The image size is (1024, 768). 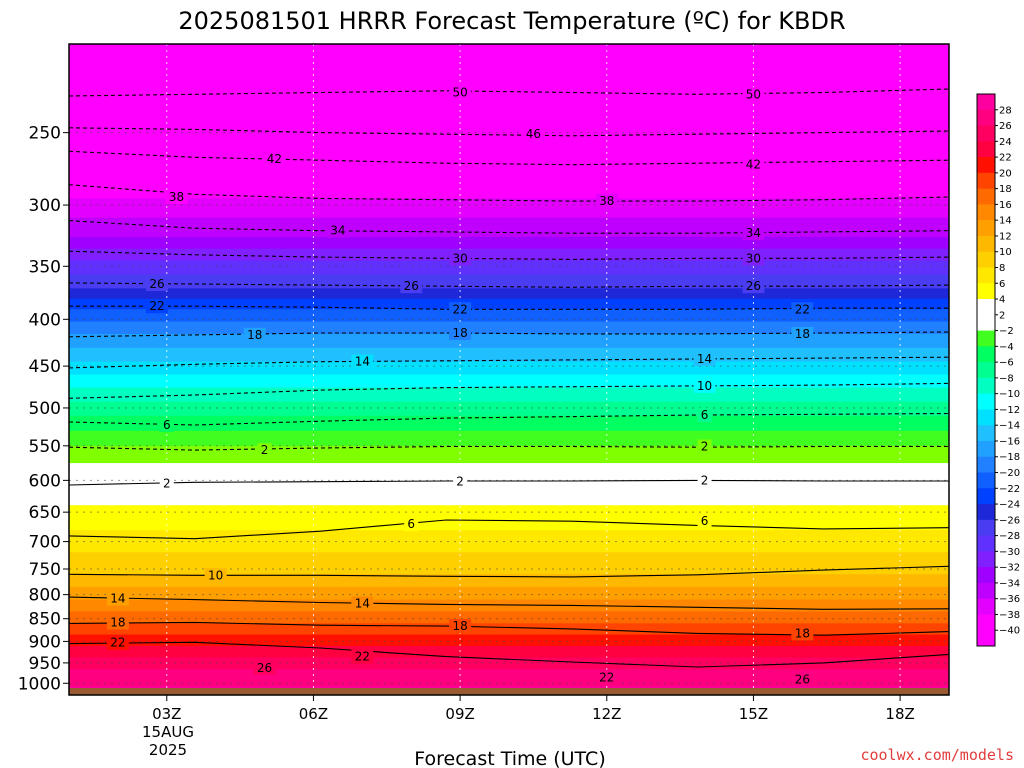 What do you see at coordinates (509, 482) in the screenshot?
I see `isotherm-line` at bounding box center [509, 482].